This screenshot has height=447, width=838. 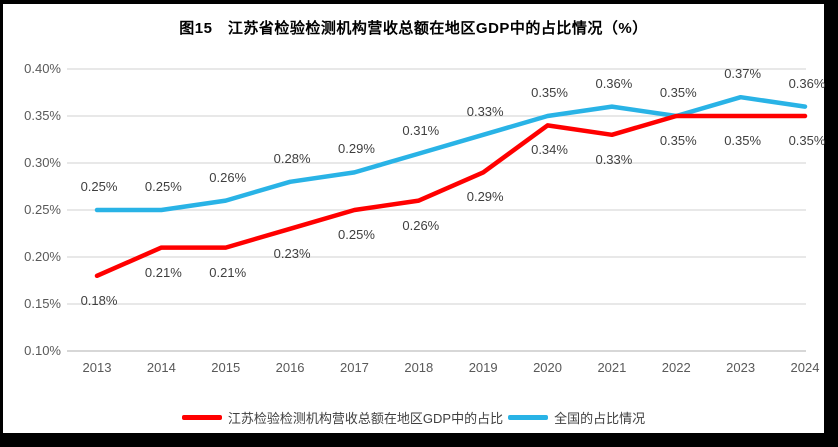 What do you see at coordinates (42, 162) in the screenshot?
I see `y-tick-label: 0.30%` at bounding box center [42, 162].